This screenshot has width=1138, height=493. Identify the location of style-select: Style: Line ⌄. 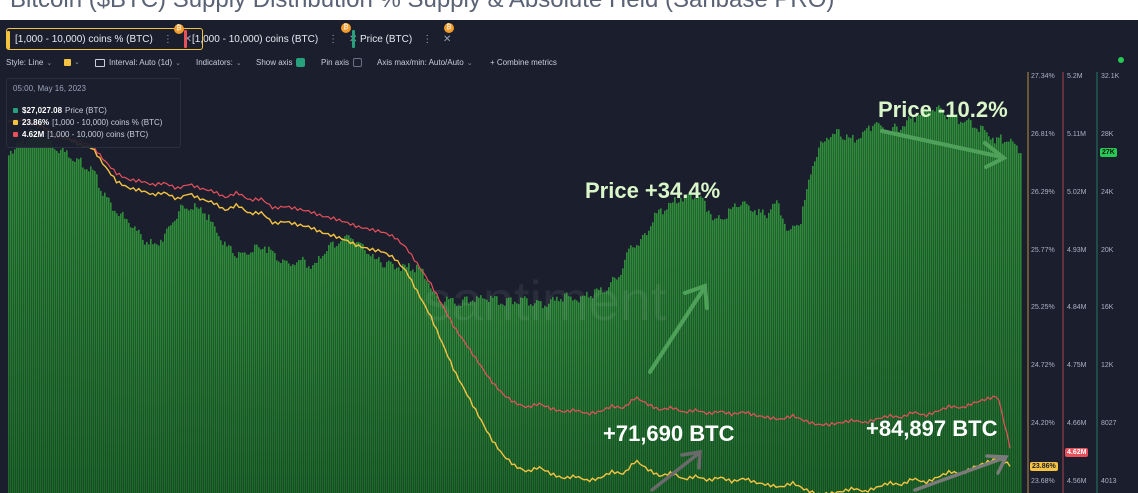
(29, 62).